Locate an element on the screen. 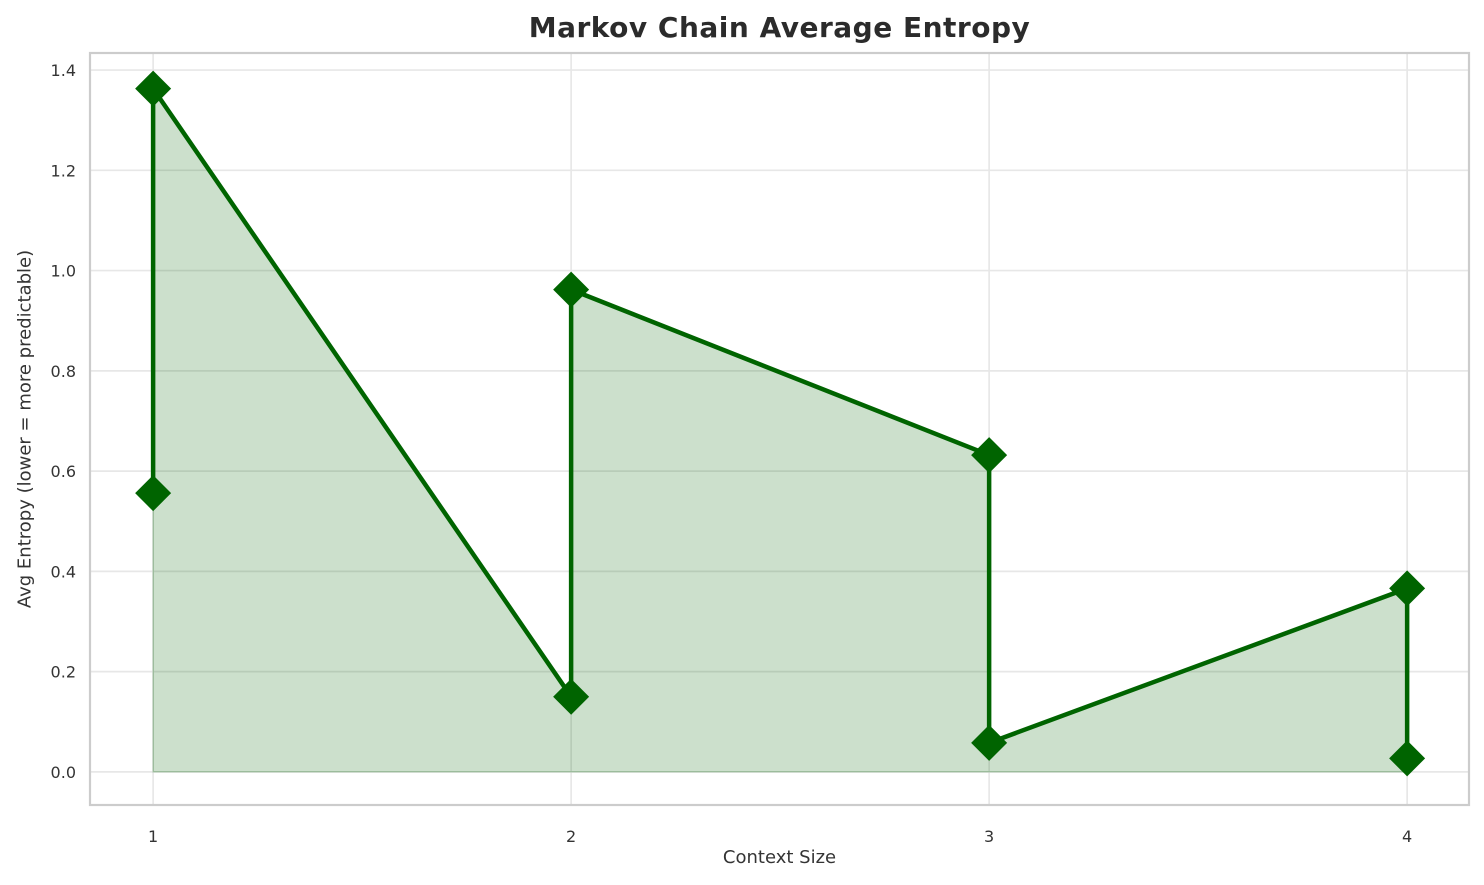 The height and width of the screenshot is (885, 1484). x-tick-label: 1 is located at coordinates (153, 836).